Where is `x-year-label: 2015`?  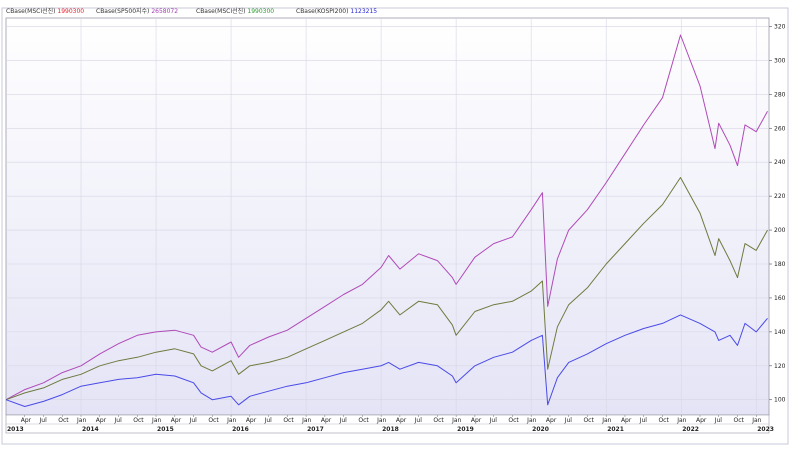 x-year-label: 2015 is located at coordinates (165, 429).